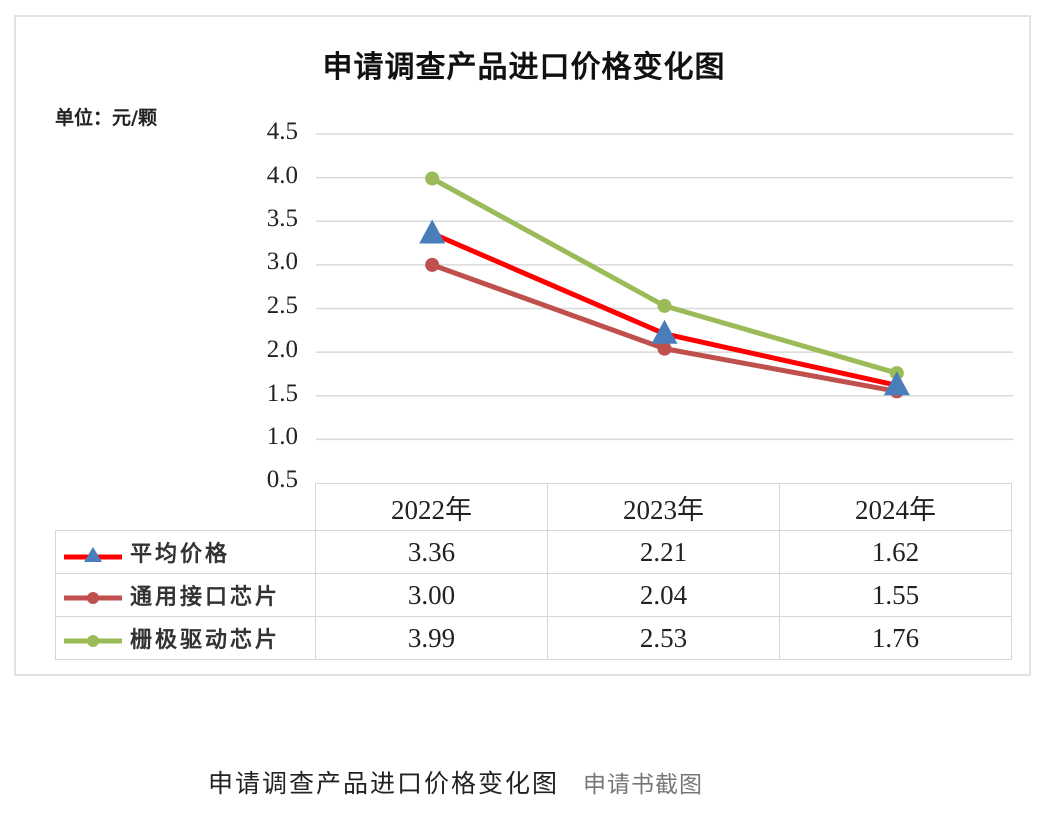 This screenshot has height=820, width=1048. I want to click on y-tick: 4.0, so click(282, 175).